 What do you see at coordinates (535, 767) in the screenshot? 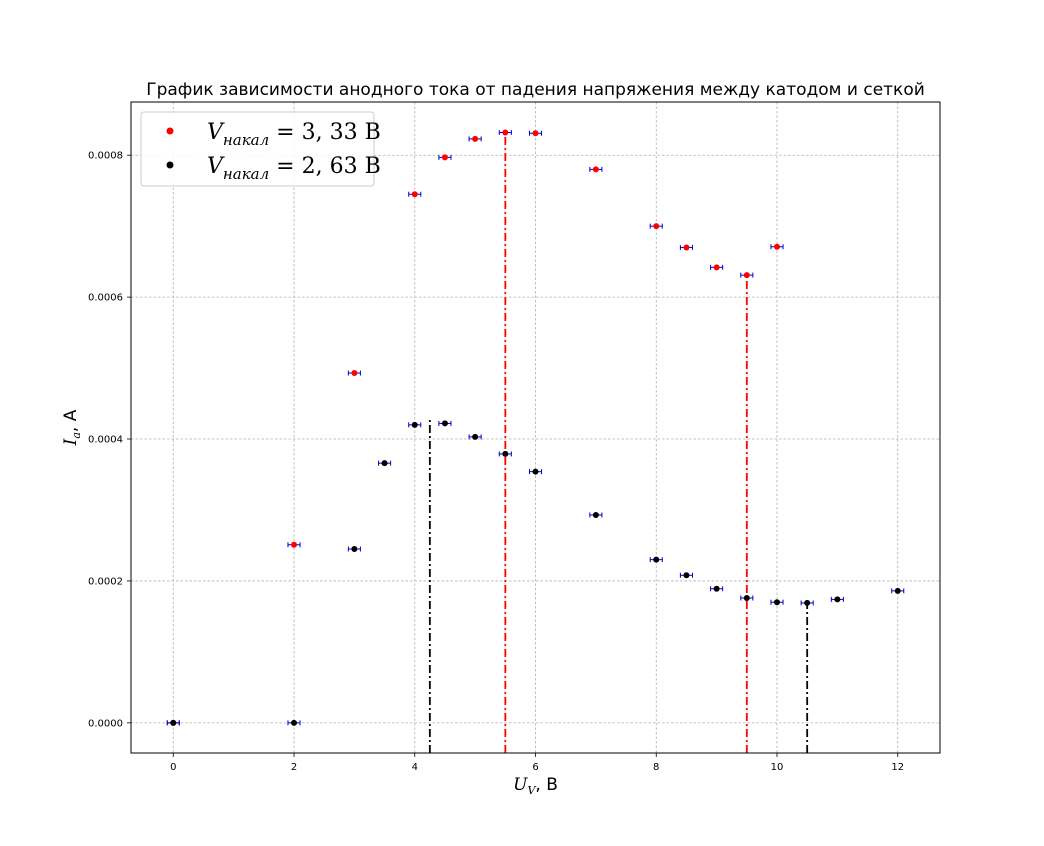
I see `x-tick-label: 6` at bounding box center [535, 767].